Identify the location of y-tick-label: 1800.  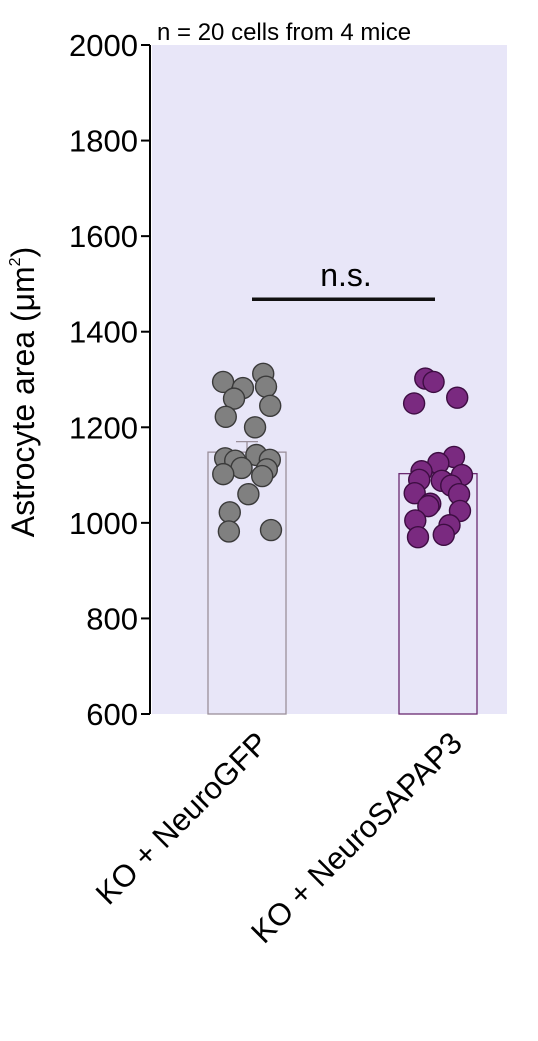
(103, 141).